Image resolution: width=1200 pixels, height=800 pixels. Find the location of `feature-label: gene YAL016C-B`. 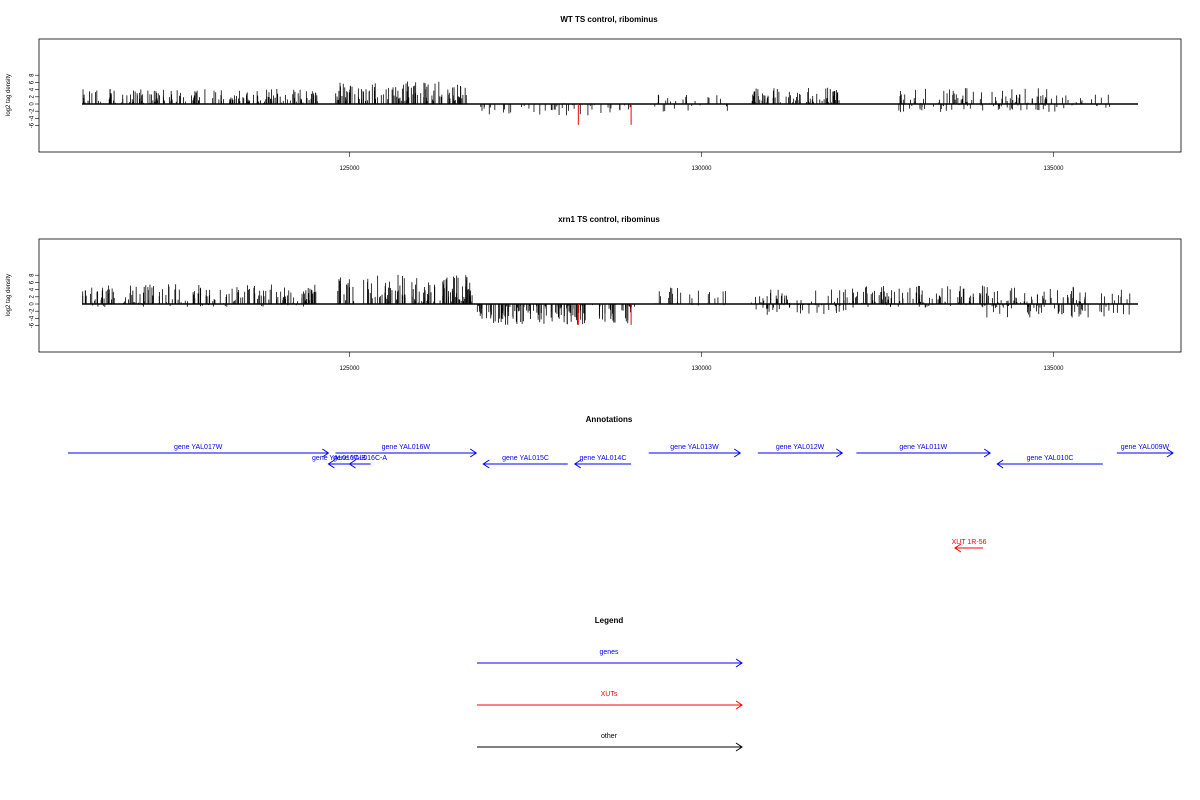

feature-label: gene YAL016C-B is located at coordinates (339, 458).